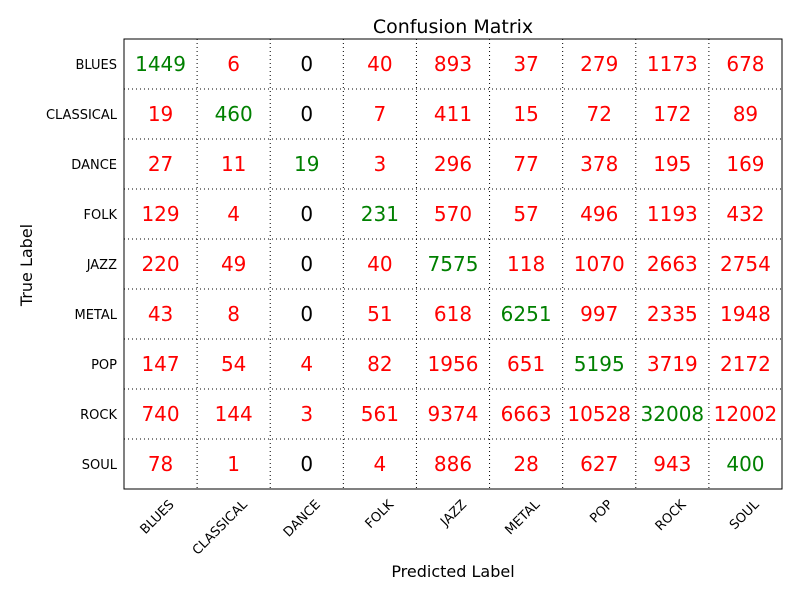 This screenshot has height=600, width=800. What do you see at coordinates (158, 517) in the screenshot?
I see `x-tick-label: BLUES` at bounding box center [158, 517].